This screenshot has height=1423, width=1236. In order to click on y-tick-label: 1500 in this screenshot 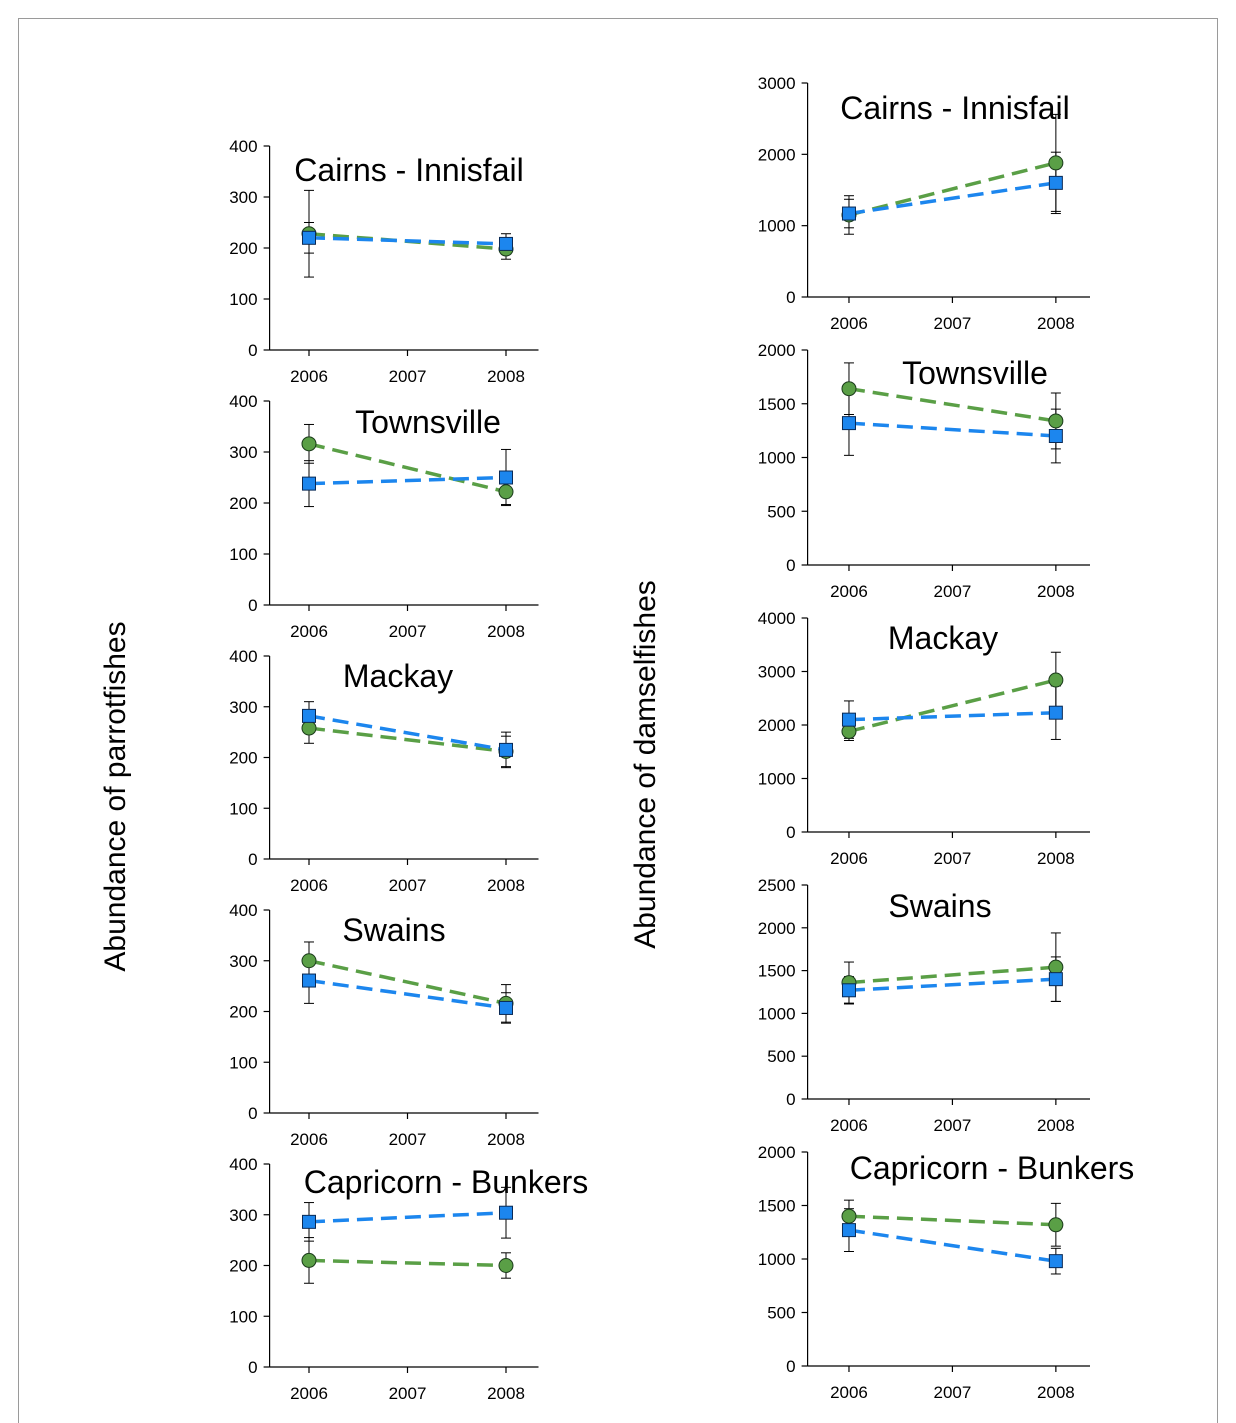, I will do `click(777, 1206)`.